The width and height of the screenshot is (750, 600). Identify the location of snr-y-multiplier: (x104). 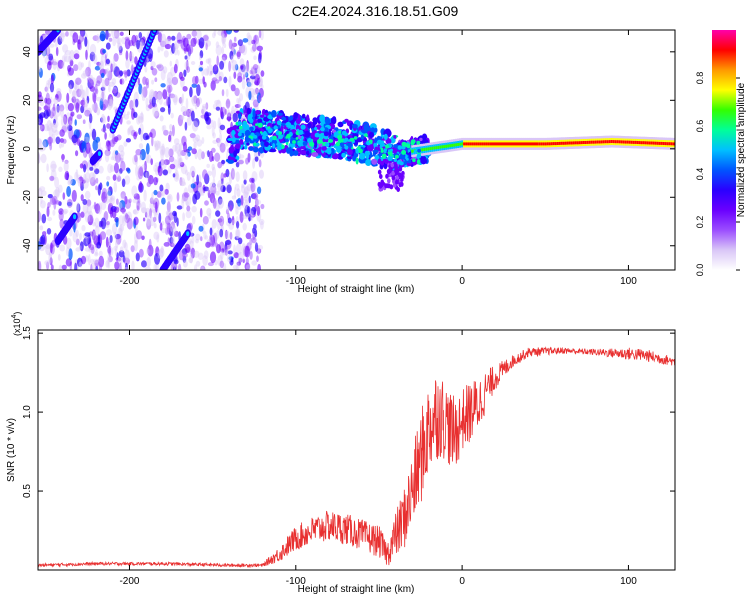
(16, 324).